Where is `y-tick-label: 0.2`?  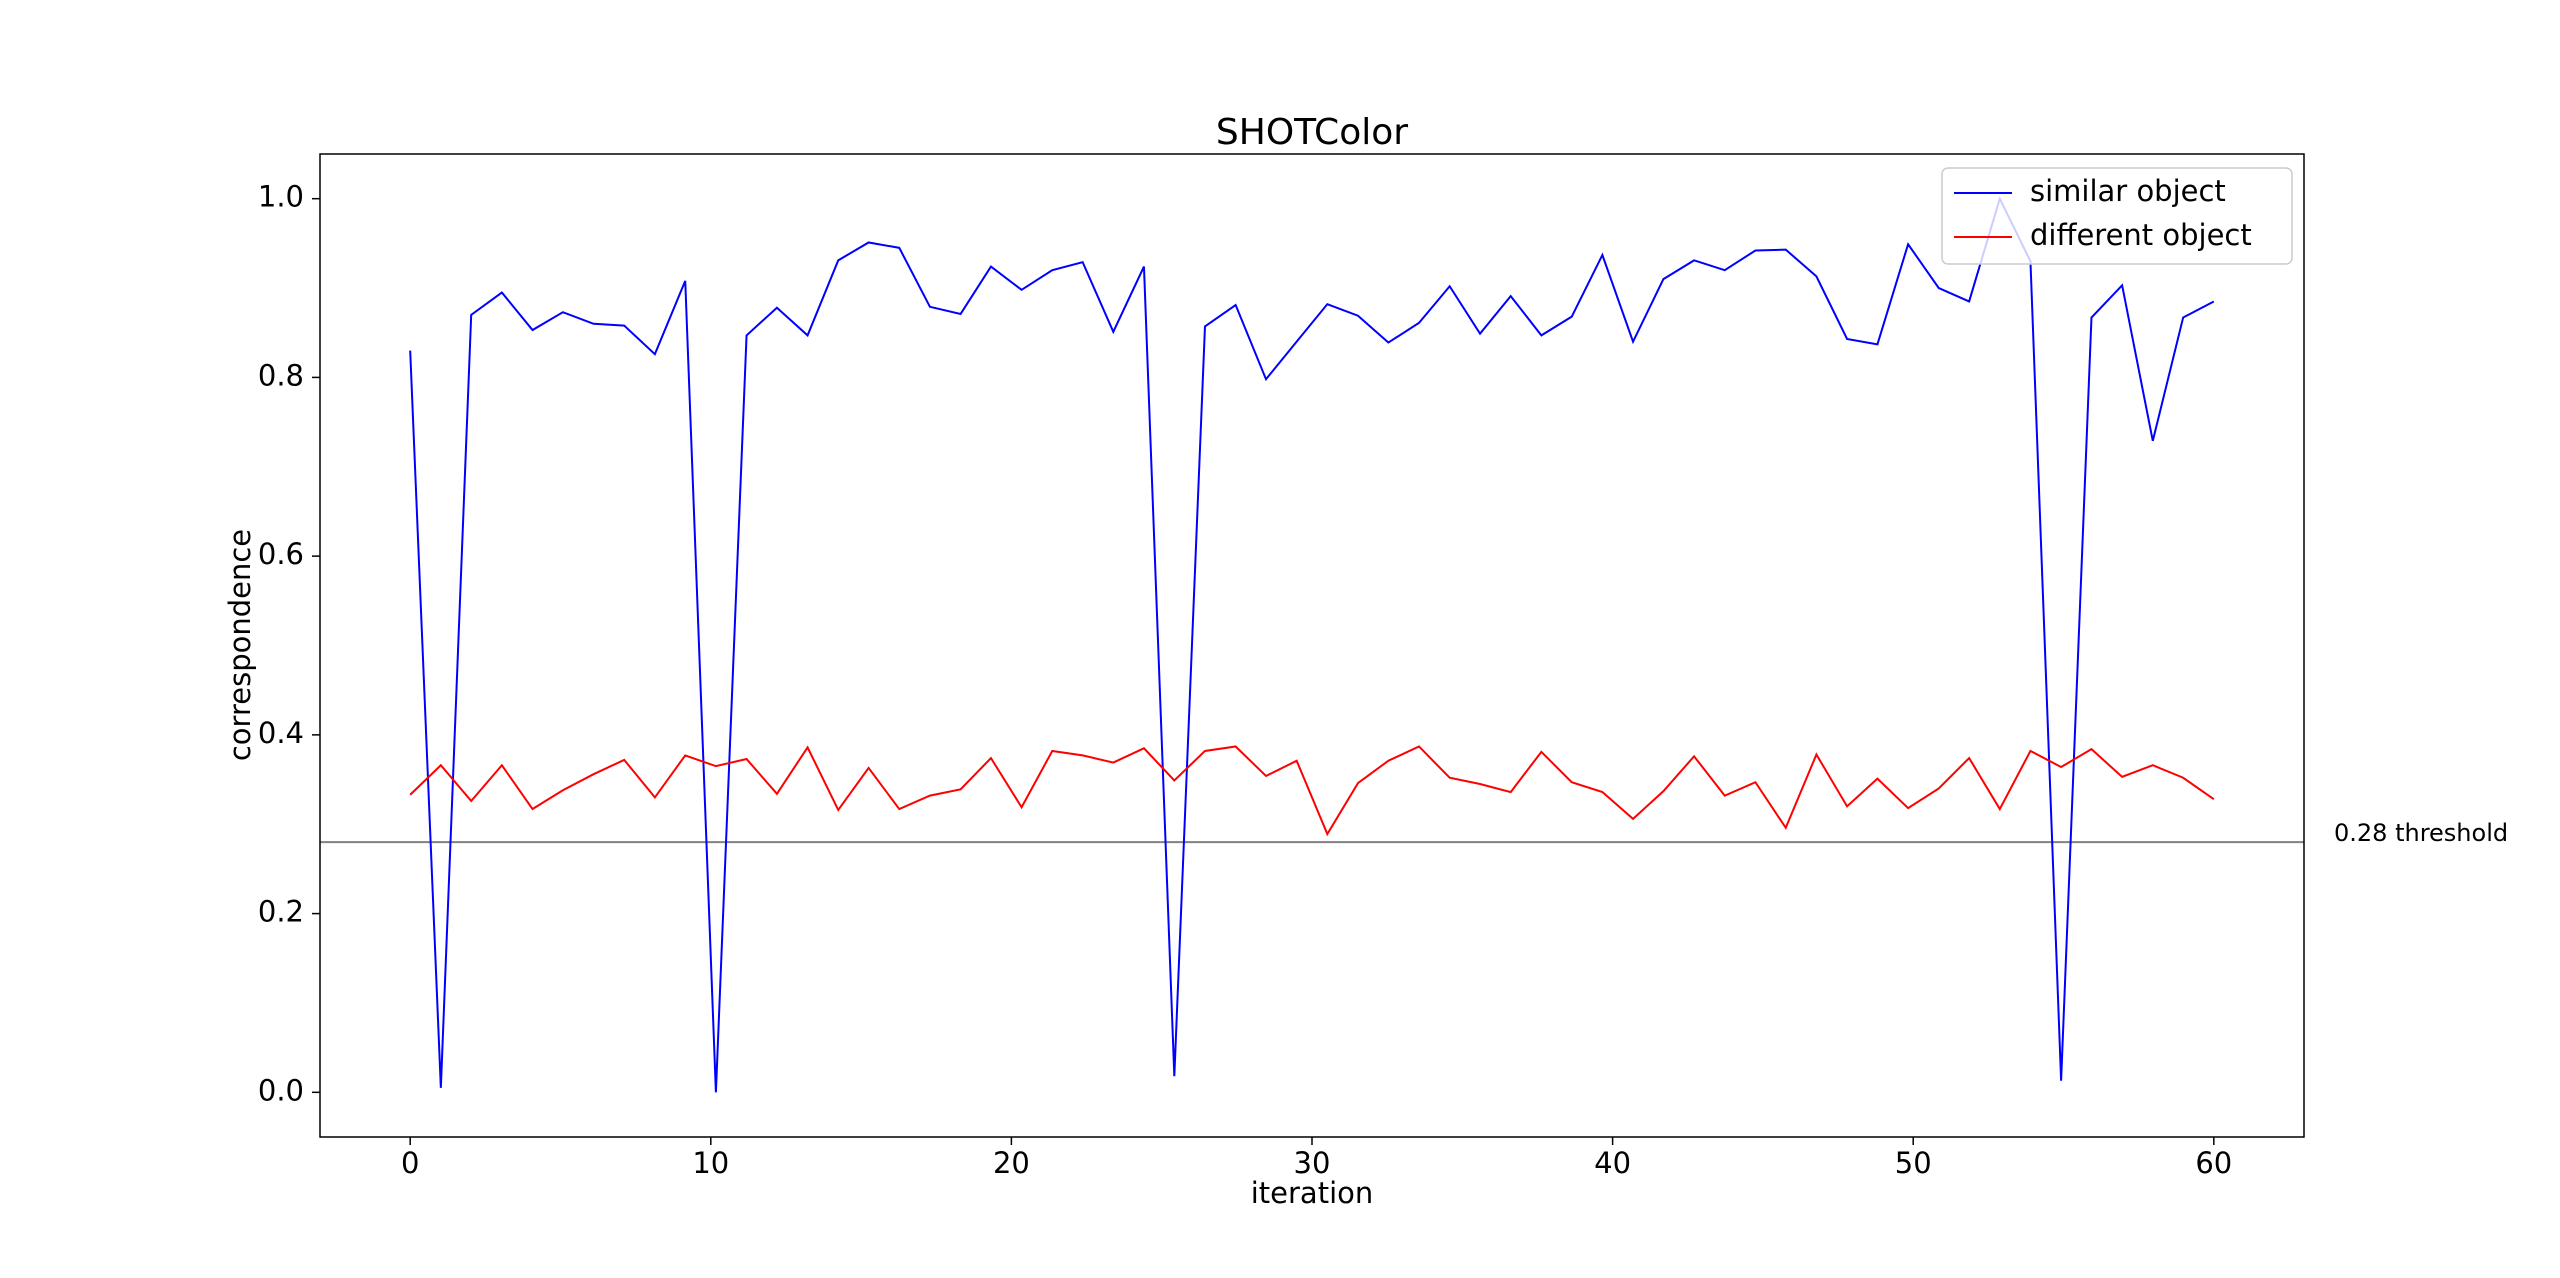 y-tick-label: 0.2 is located at coordinates (281, 912).